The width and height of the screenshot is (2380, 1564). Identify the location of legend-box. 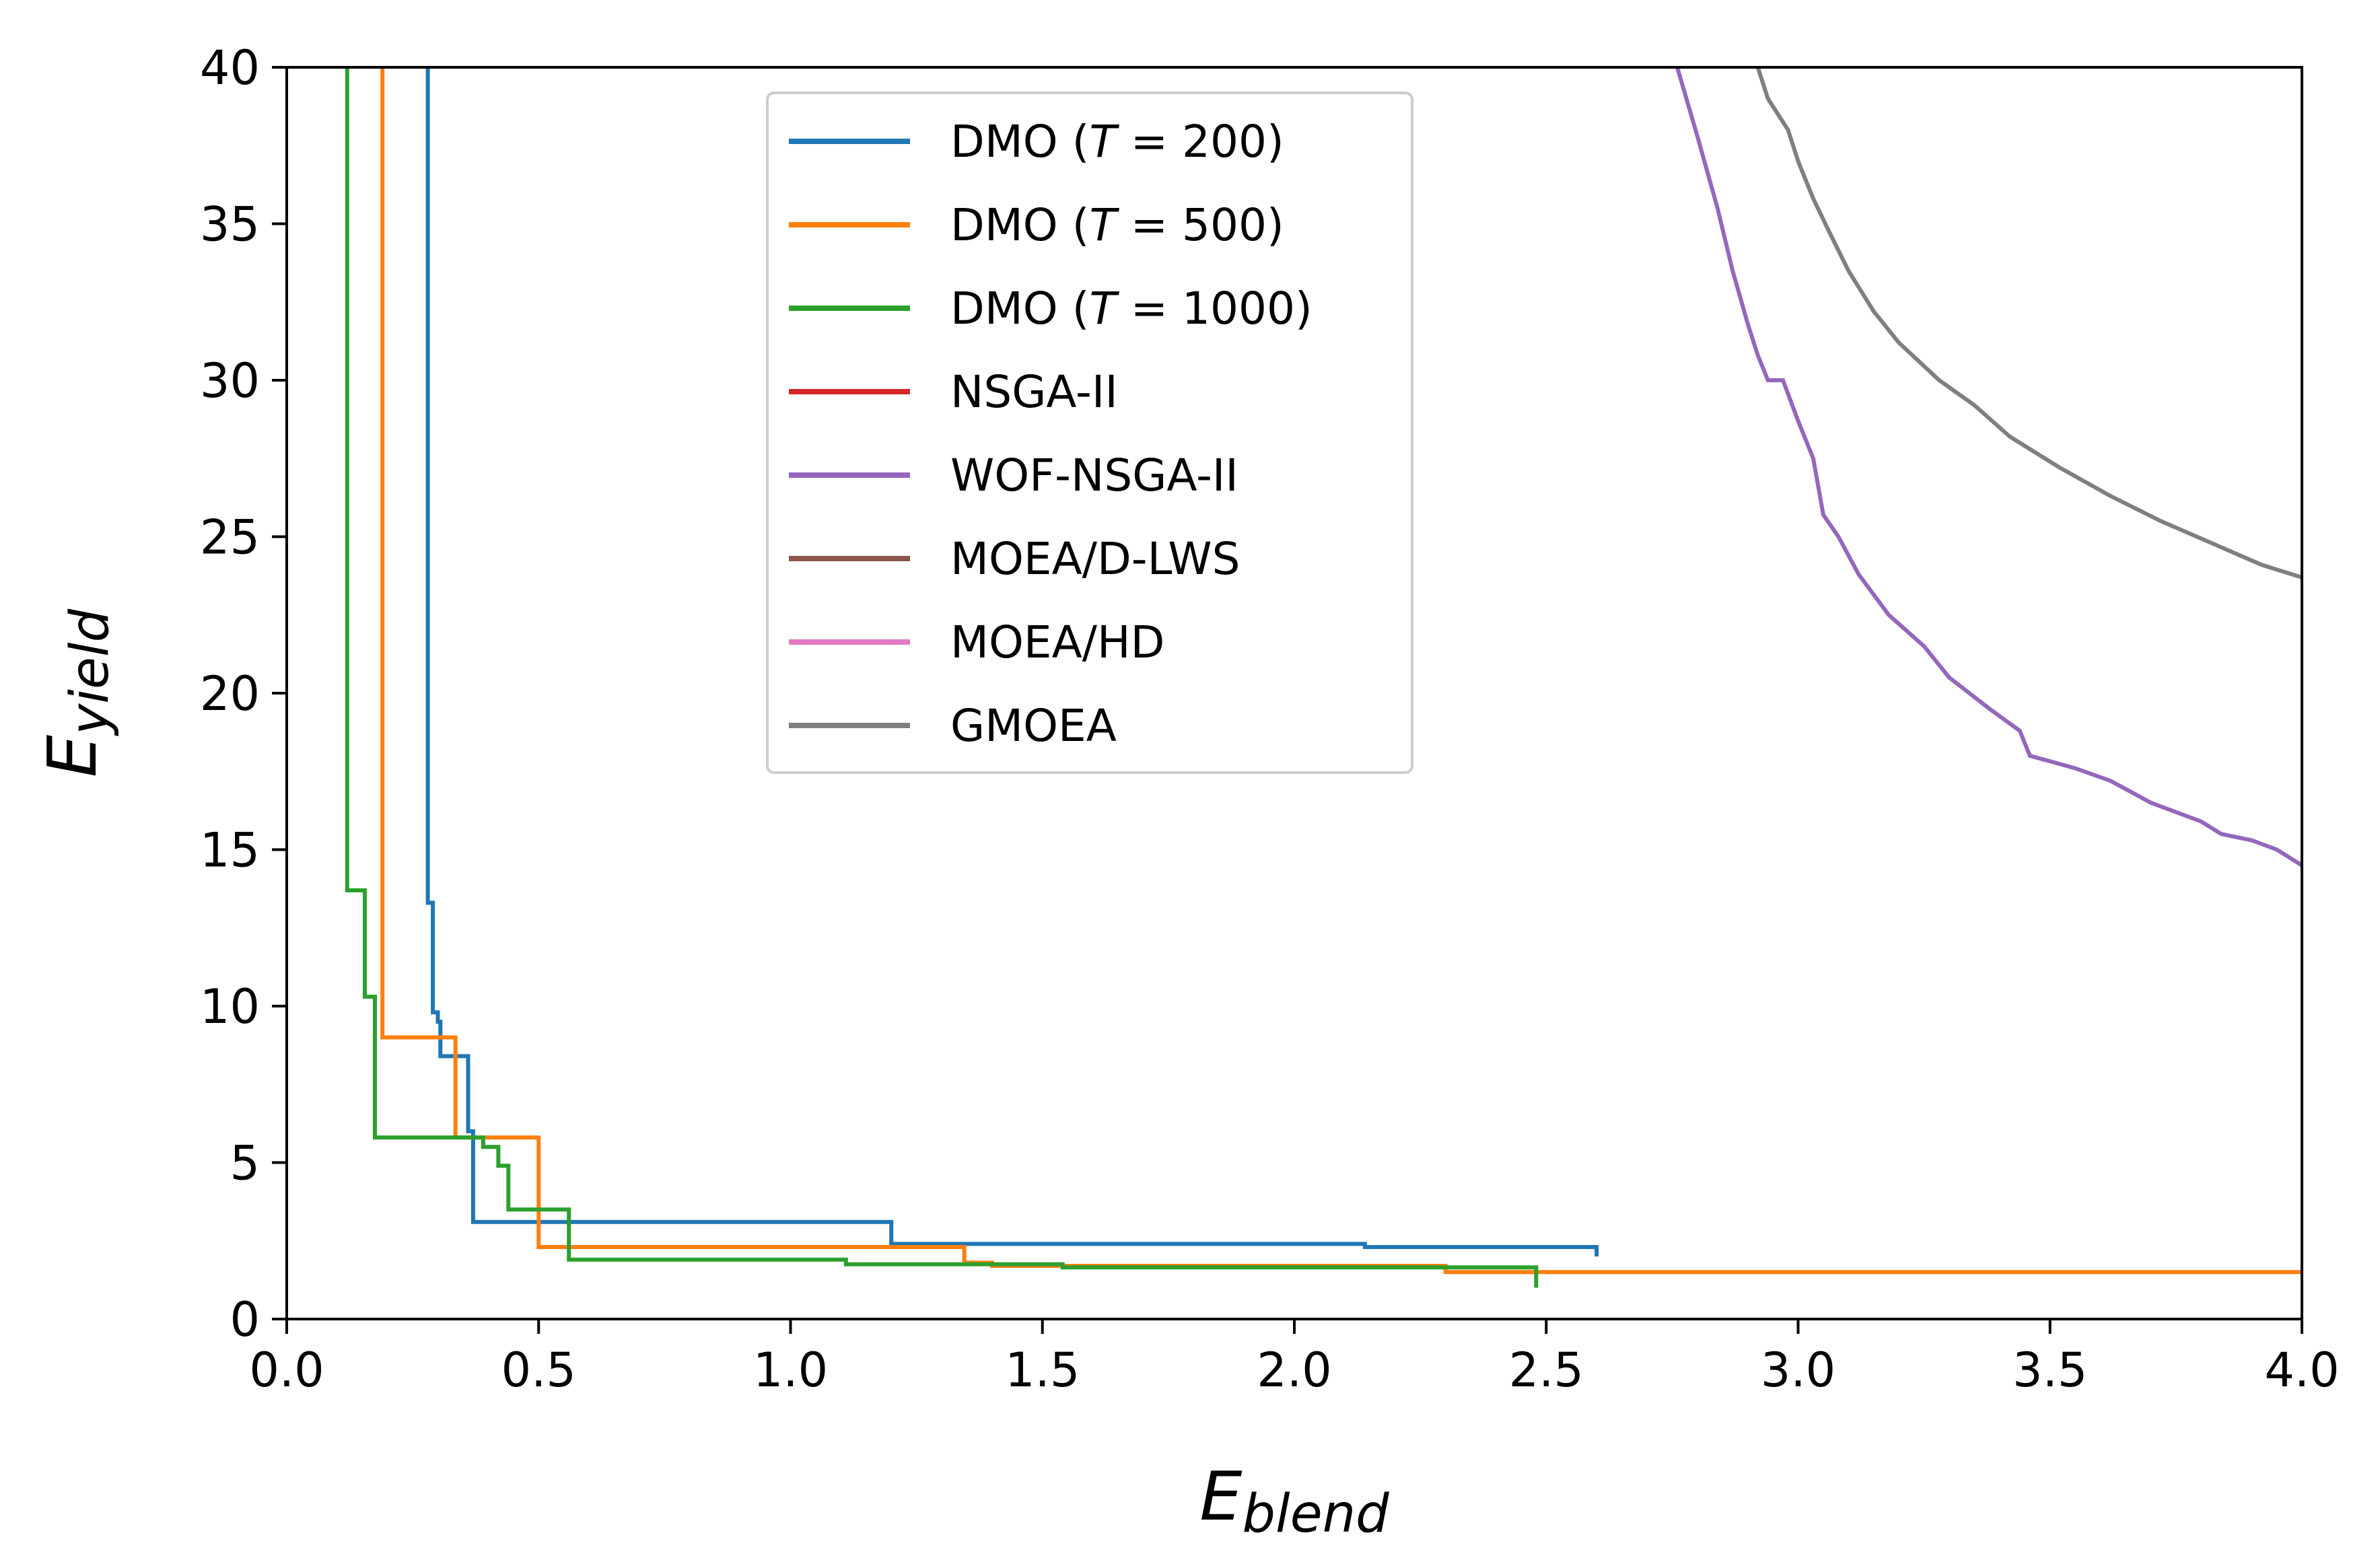
(1089, 433).